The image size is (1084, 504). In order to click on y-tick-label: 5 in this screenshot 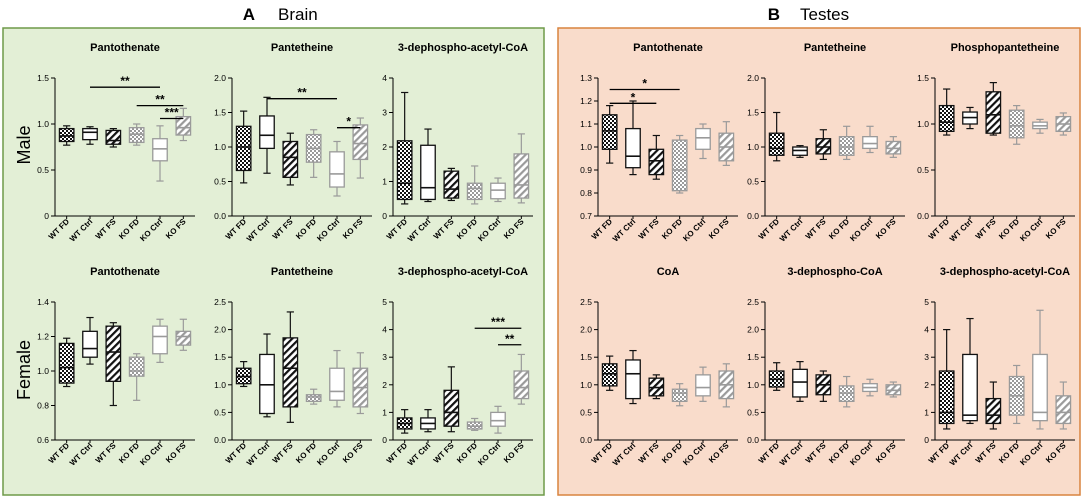, I will do `click(384, 302)`.